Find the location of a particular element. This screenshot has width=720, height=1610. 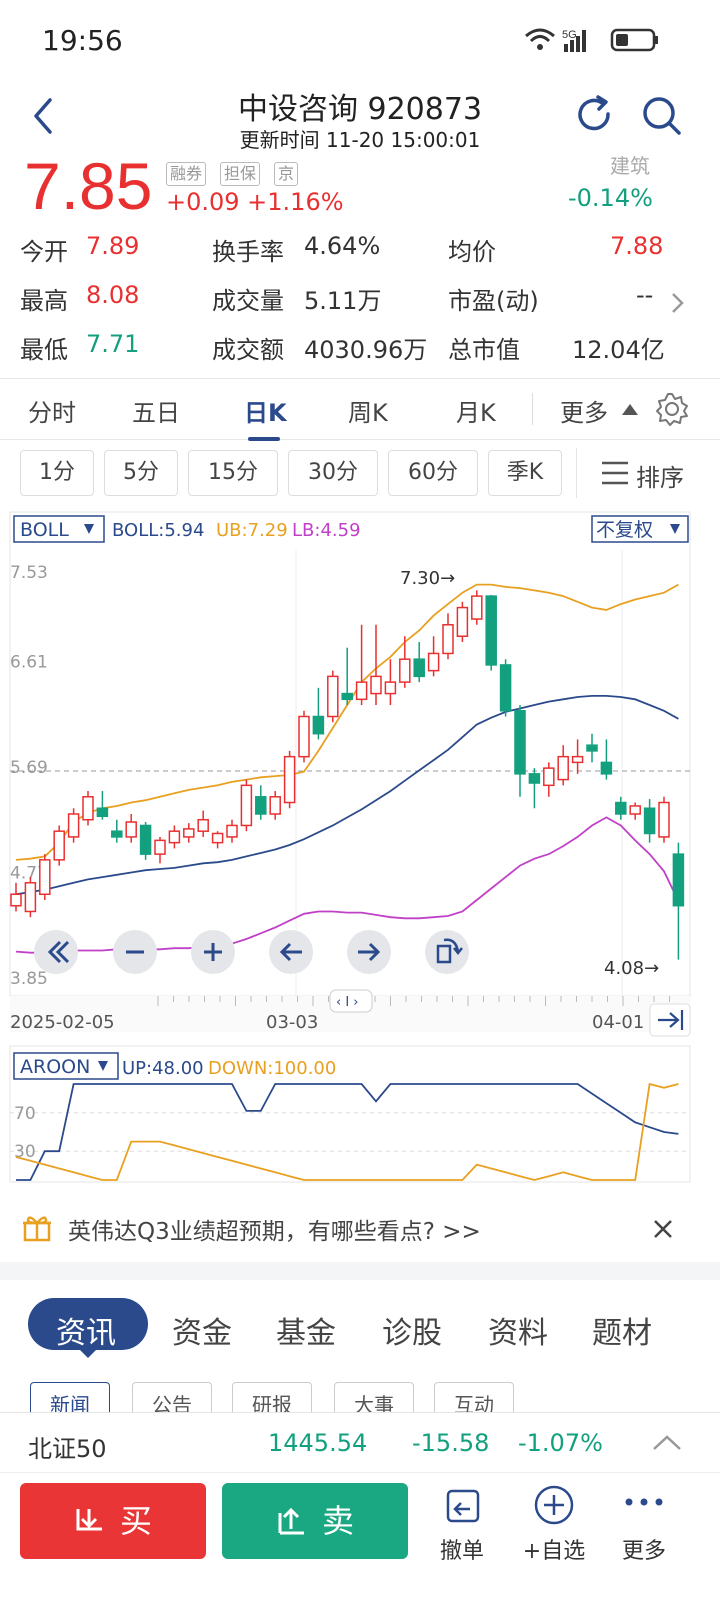

tab-diagnosis: 诊股 is located at coordinates (412, 1333).